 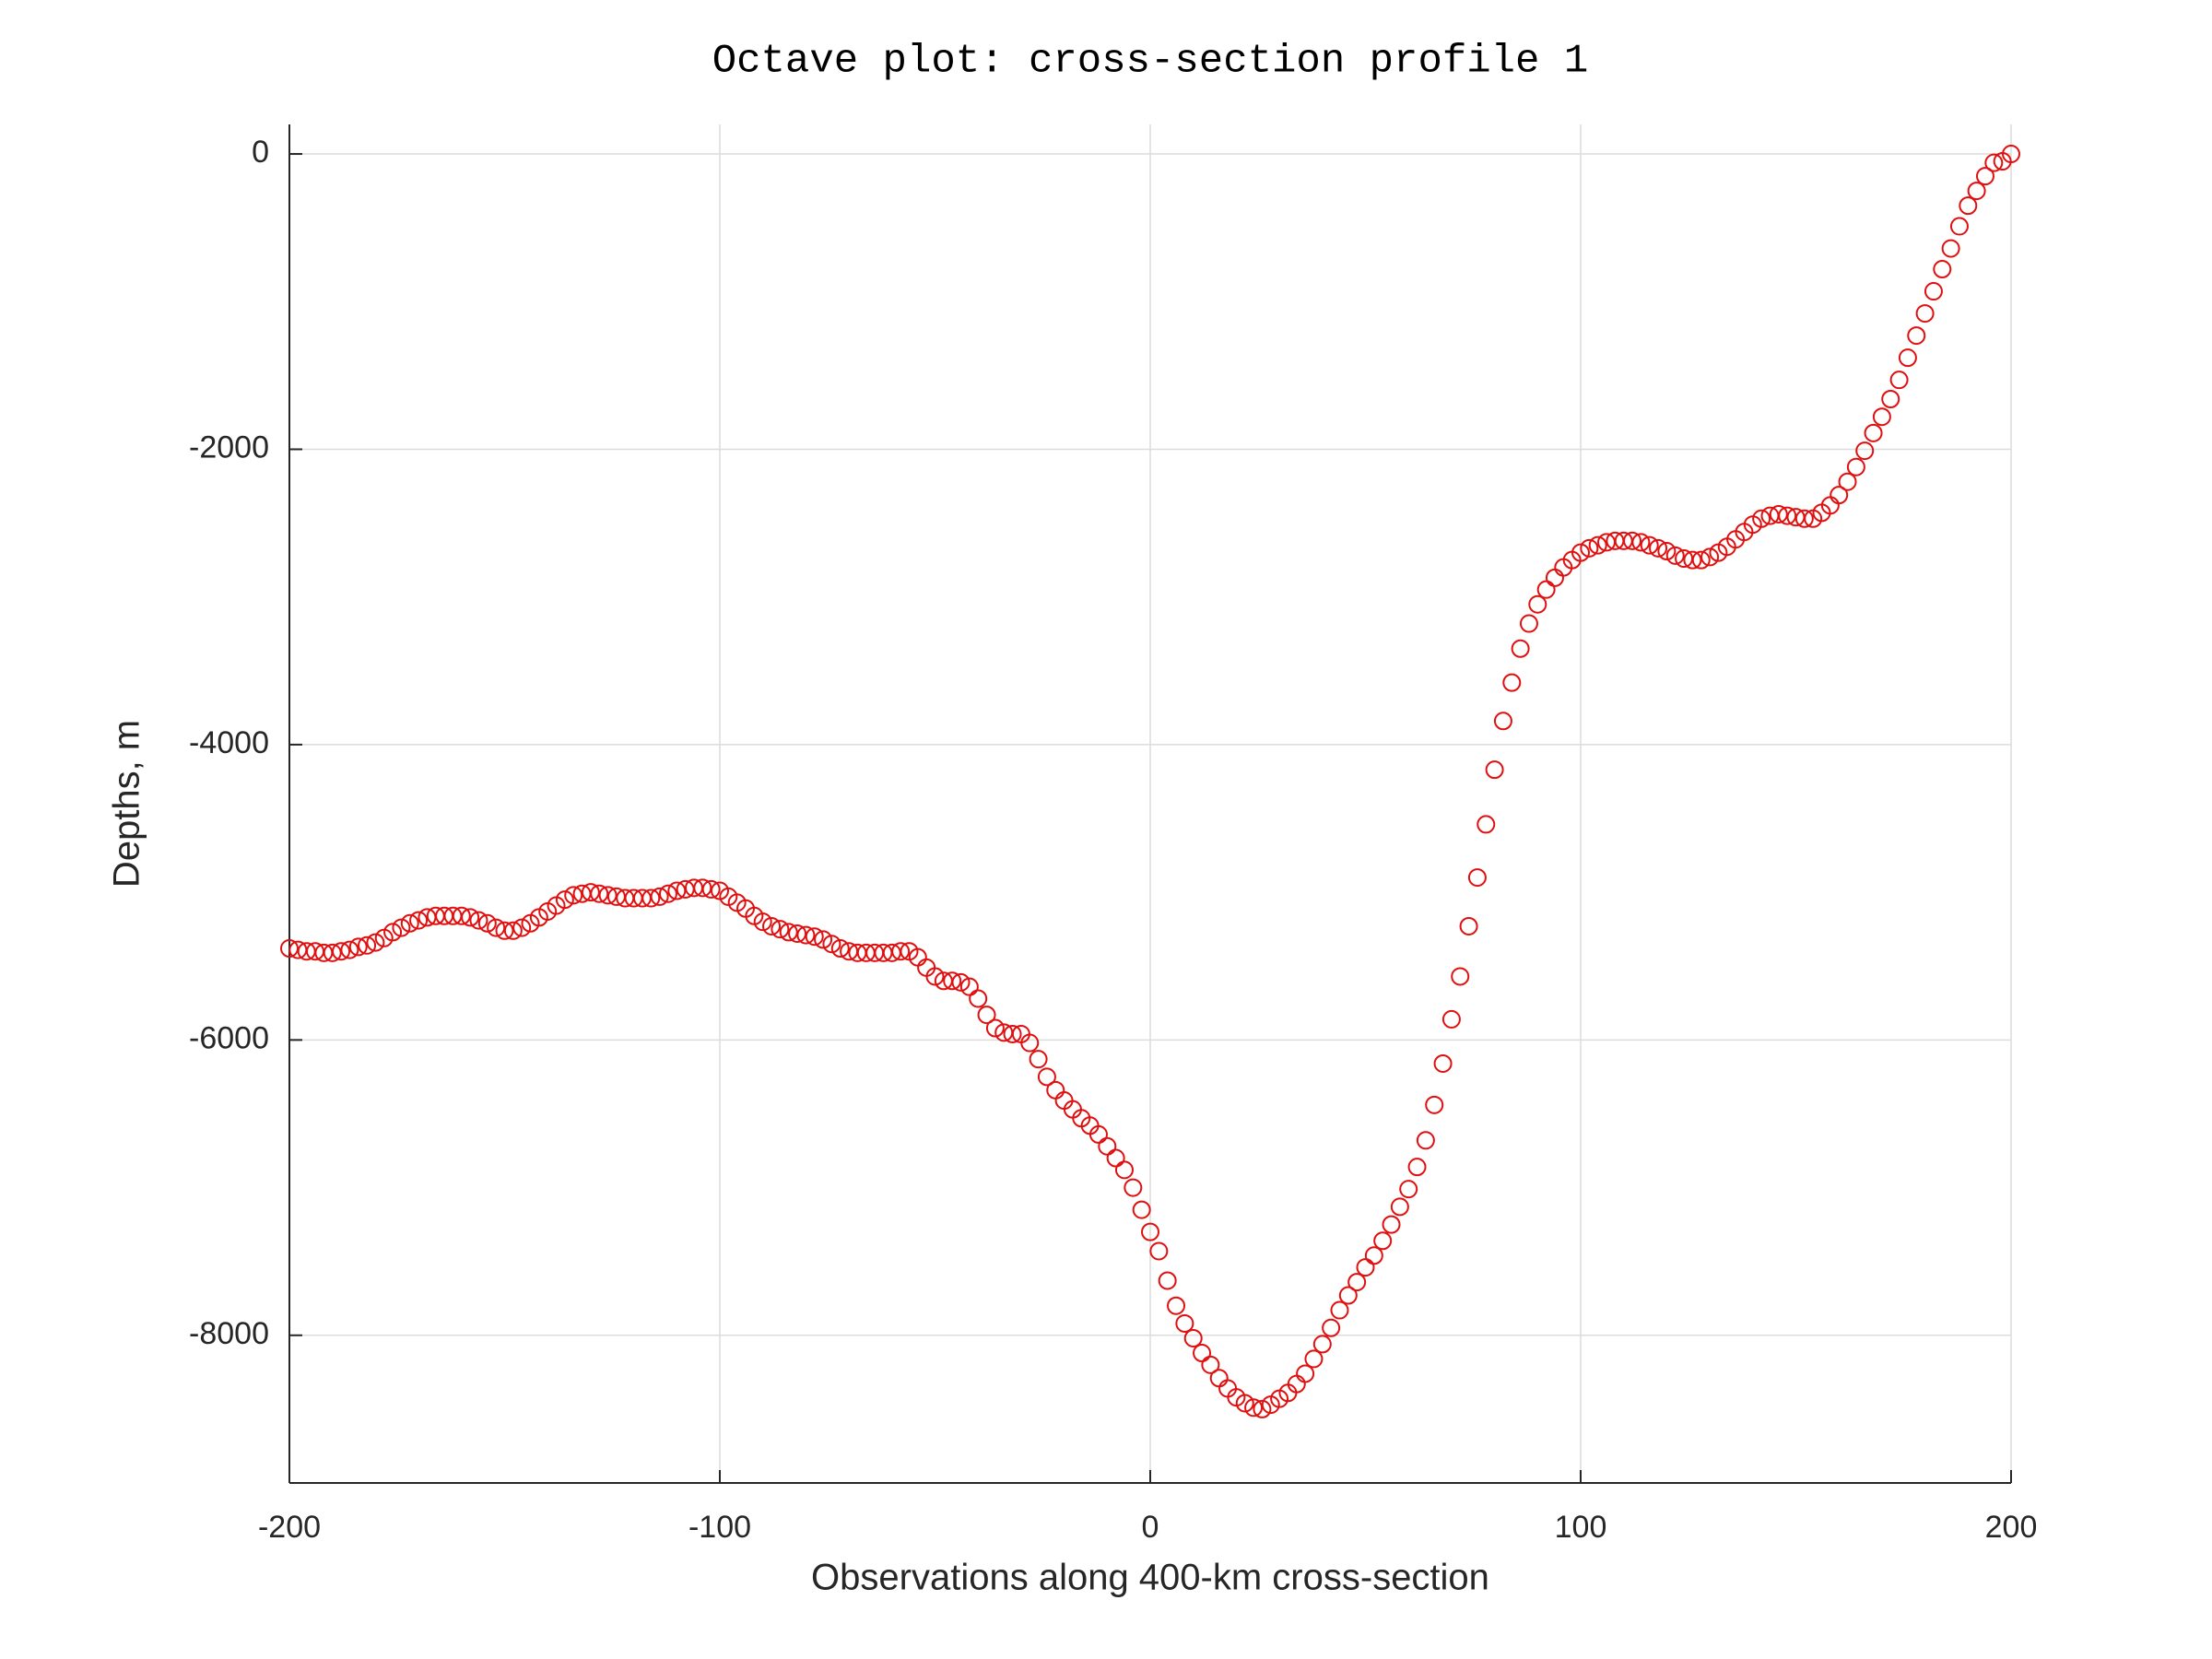 What do you see at coordinates (719, 1527) in the screenshot?
I see `x-tick-label: -100` at bounding box center [719, 1527].